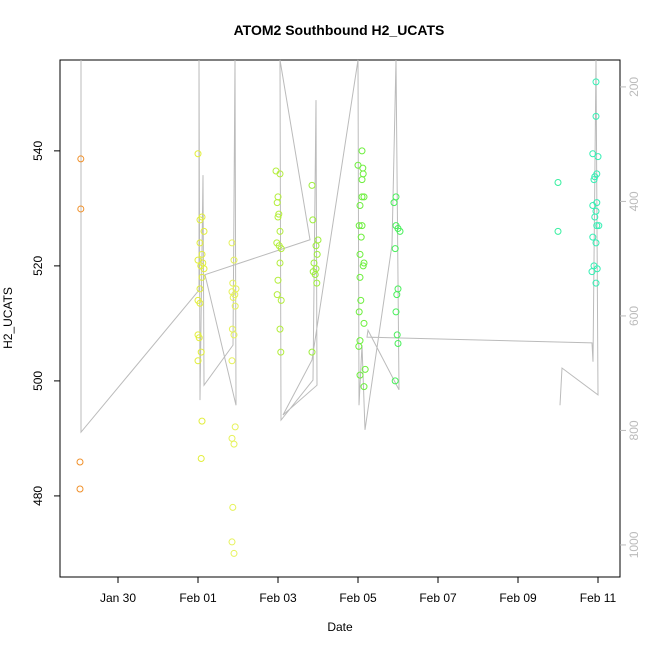 The image size is (650, 655). Describe the element at coordinates (634, 430) in the screenshot. I see `y2-tick-label: 800` at that location.